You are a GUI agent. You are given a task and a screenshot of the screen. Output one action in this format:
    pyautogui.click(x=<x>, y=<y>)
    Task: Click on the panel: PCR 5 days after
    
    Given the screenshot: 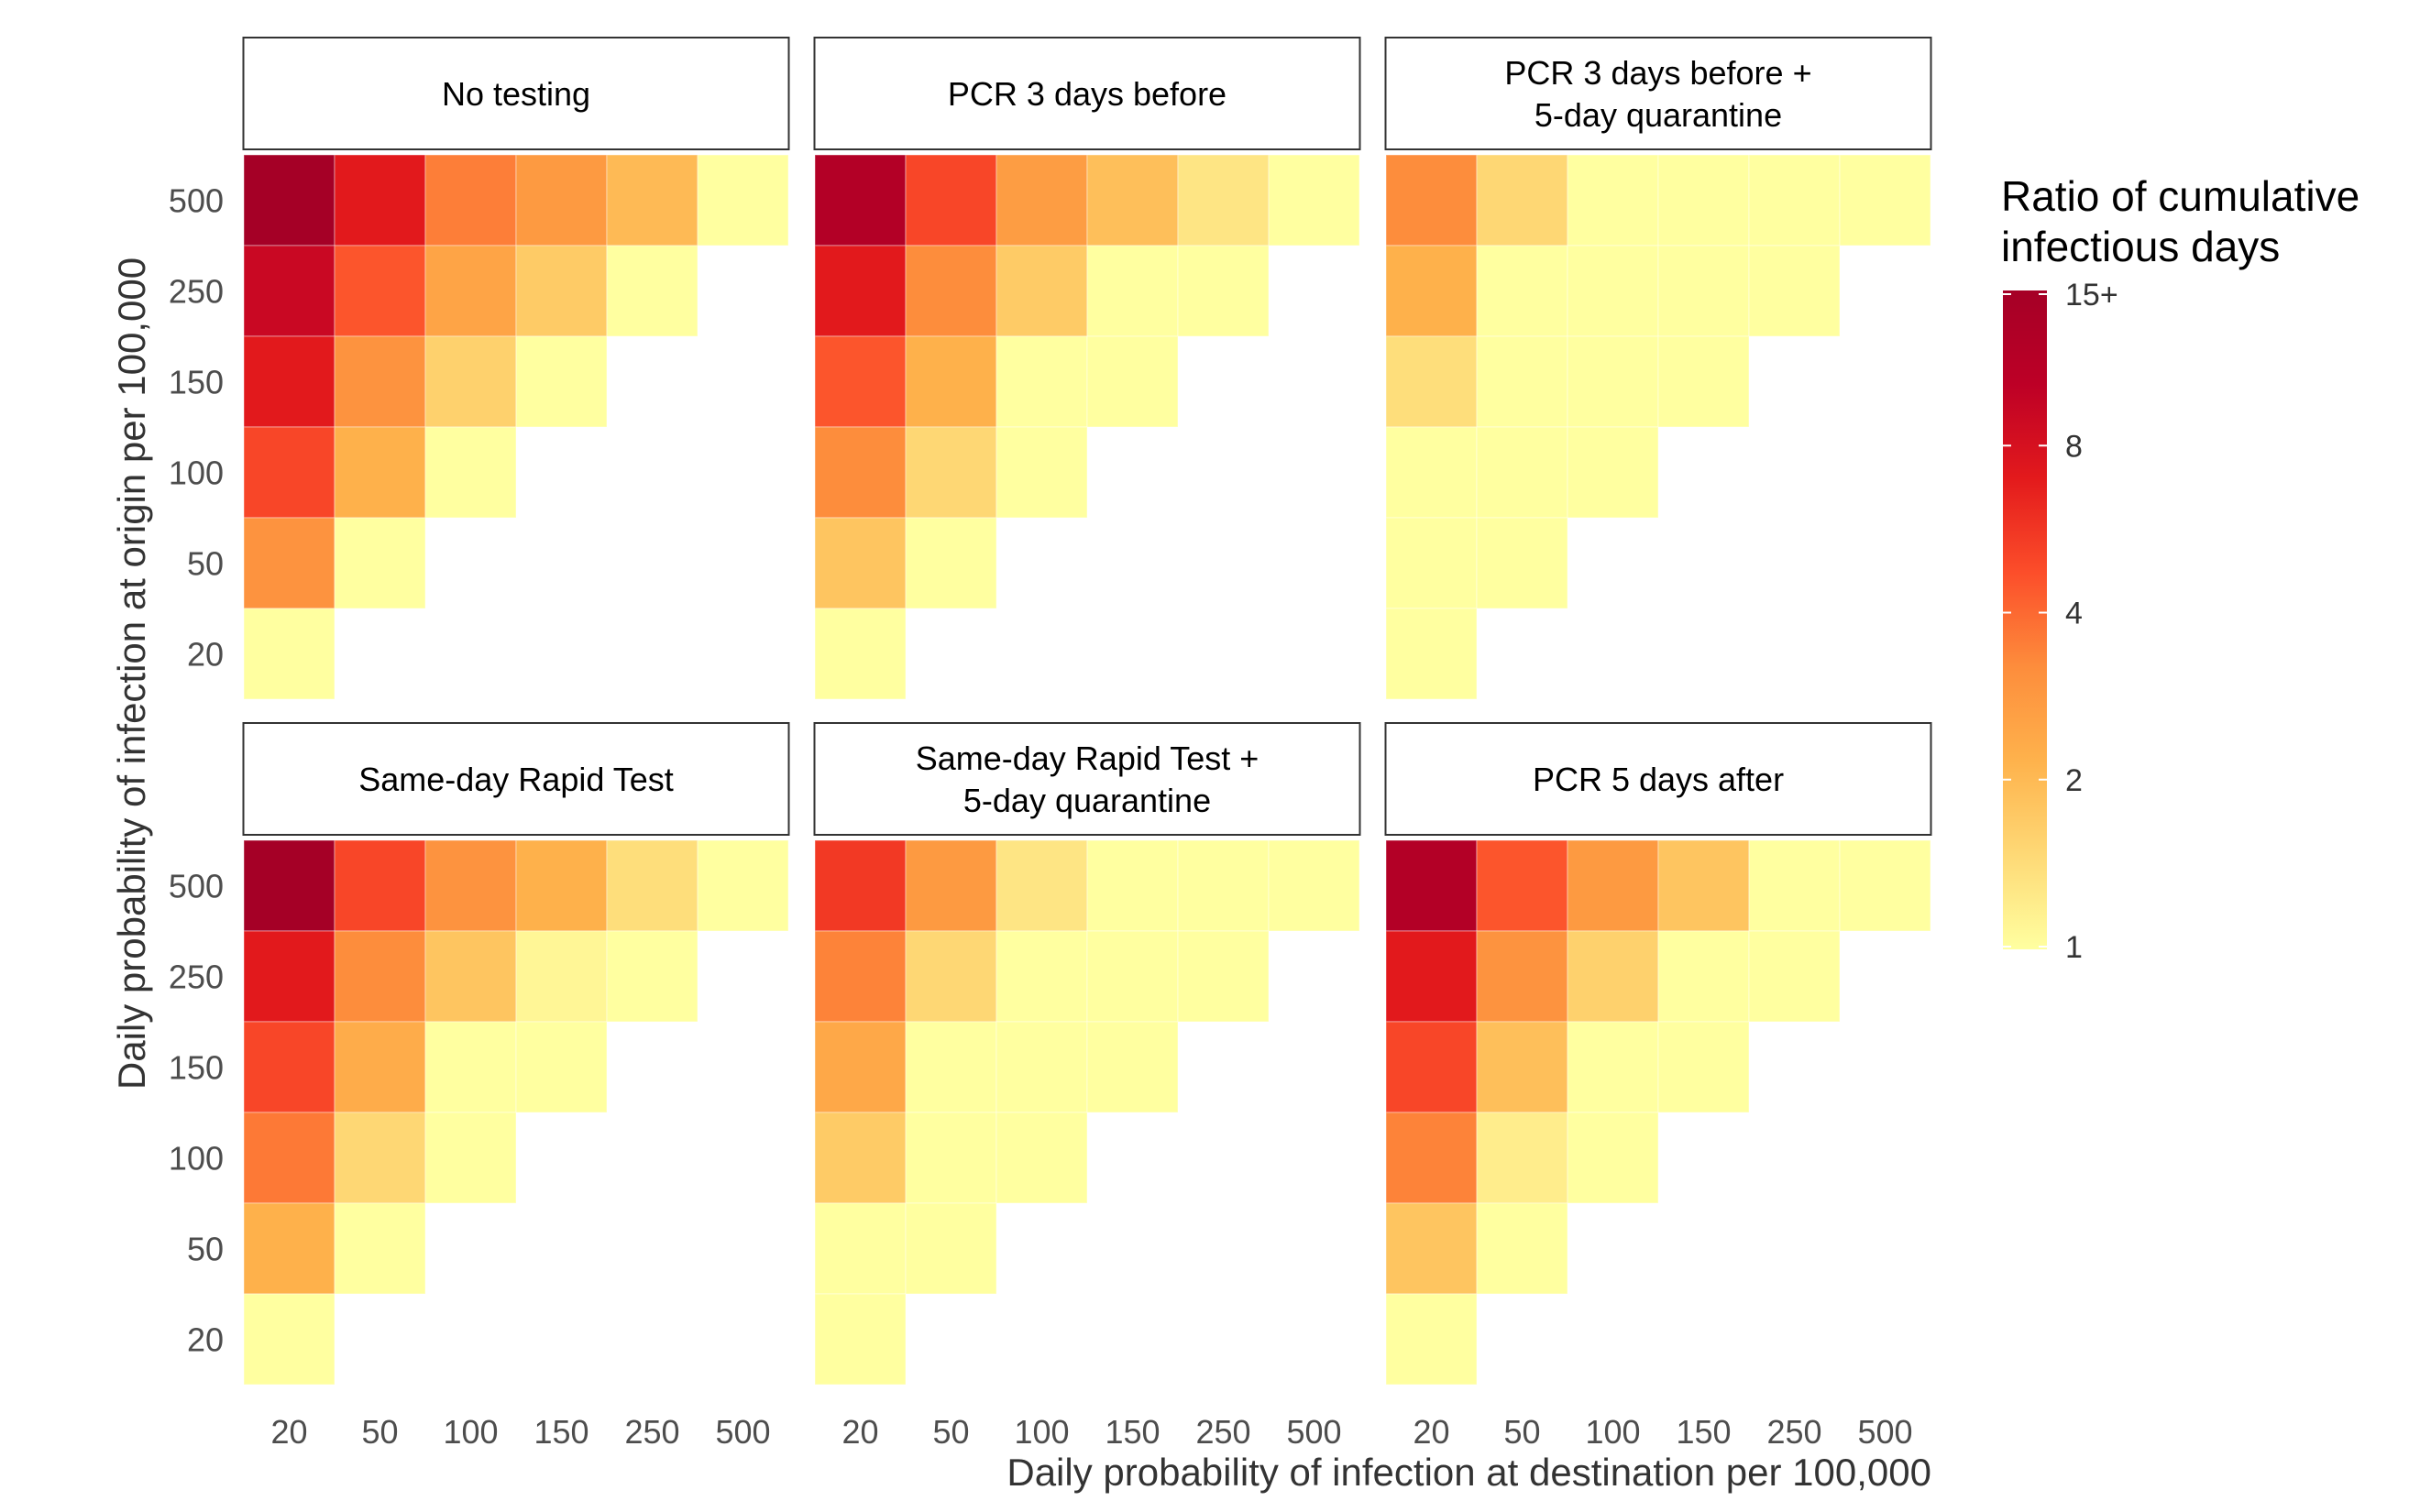 What is the action you would take?
    pyautogui.click(x=1658, y=1054)
    